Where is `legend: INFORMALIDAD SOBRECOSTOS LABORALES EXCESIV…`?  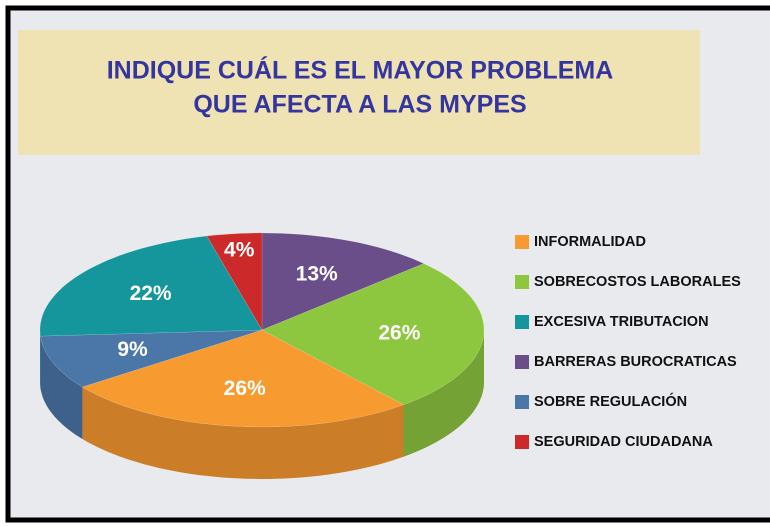 legend: INFORMALIDAD SOBRECOSTOS LABORALES EXCESIV… is located at coordinates (628, 342).